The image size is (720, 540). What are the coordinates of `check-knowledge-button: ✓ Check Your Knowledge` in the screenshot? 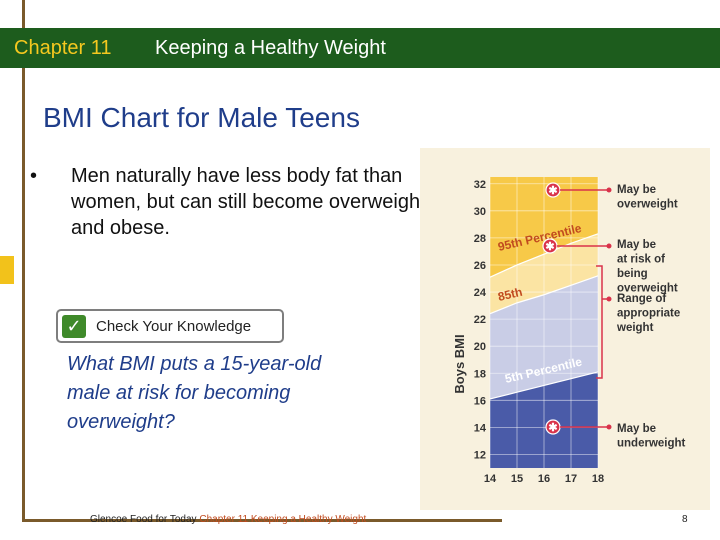 It's located at (170, 326).